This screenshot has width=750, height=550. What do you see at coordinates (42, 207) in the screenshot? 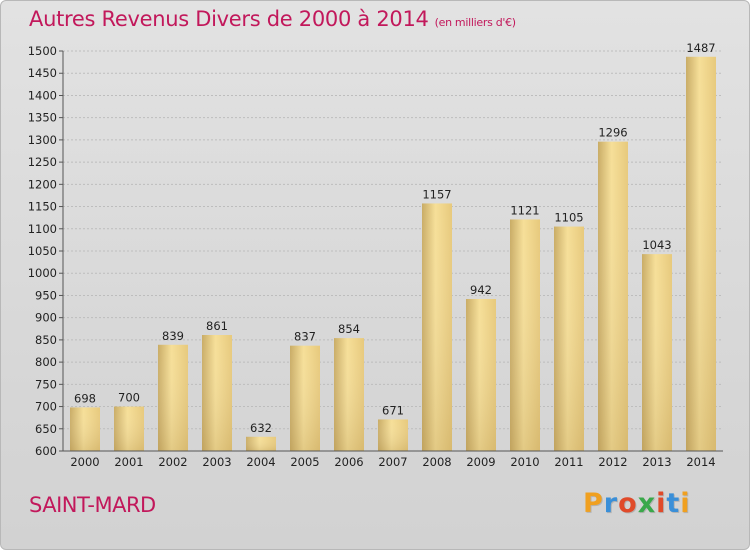
I see `y-tick-label: 1150` at bounding box center [42, 207].